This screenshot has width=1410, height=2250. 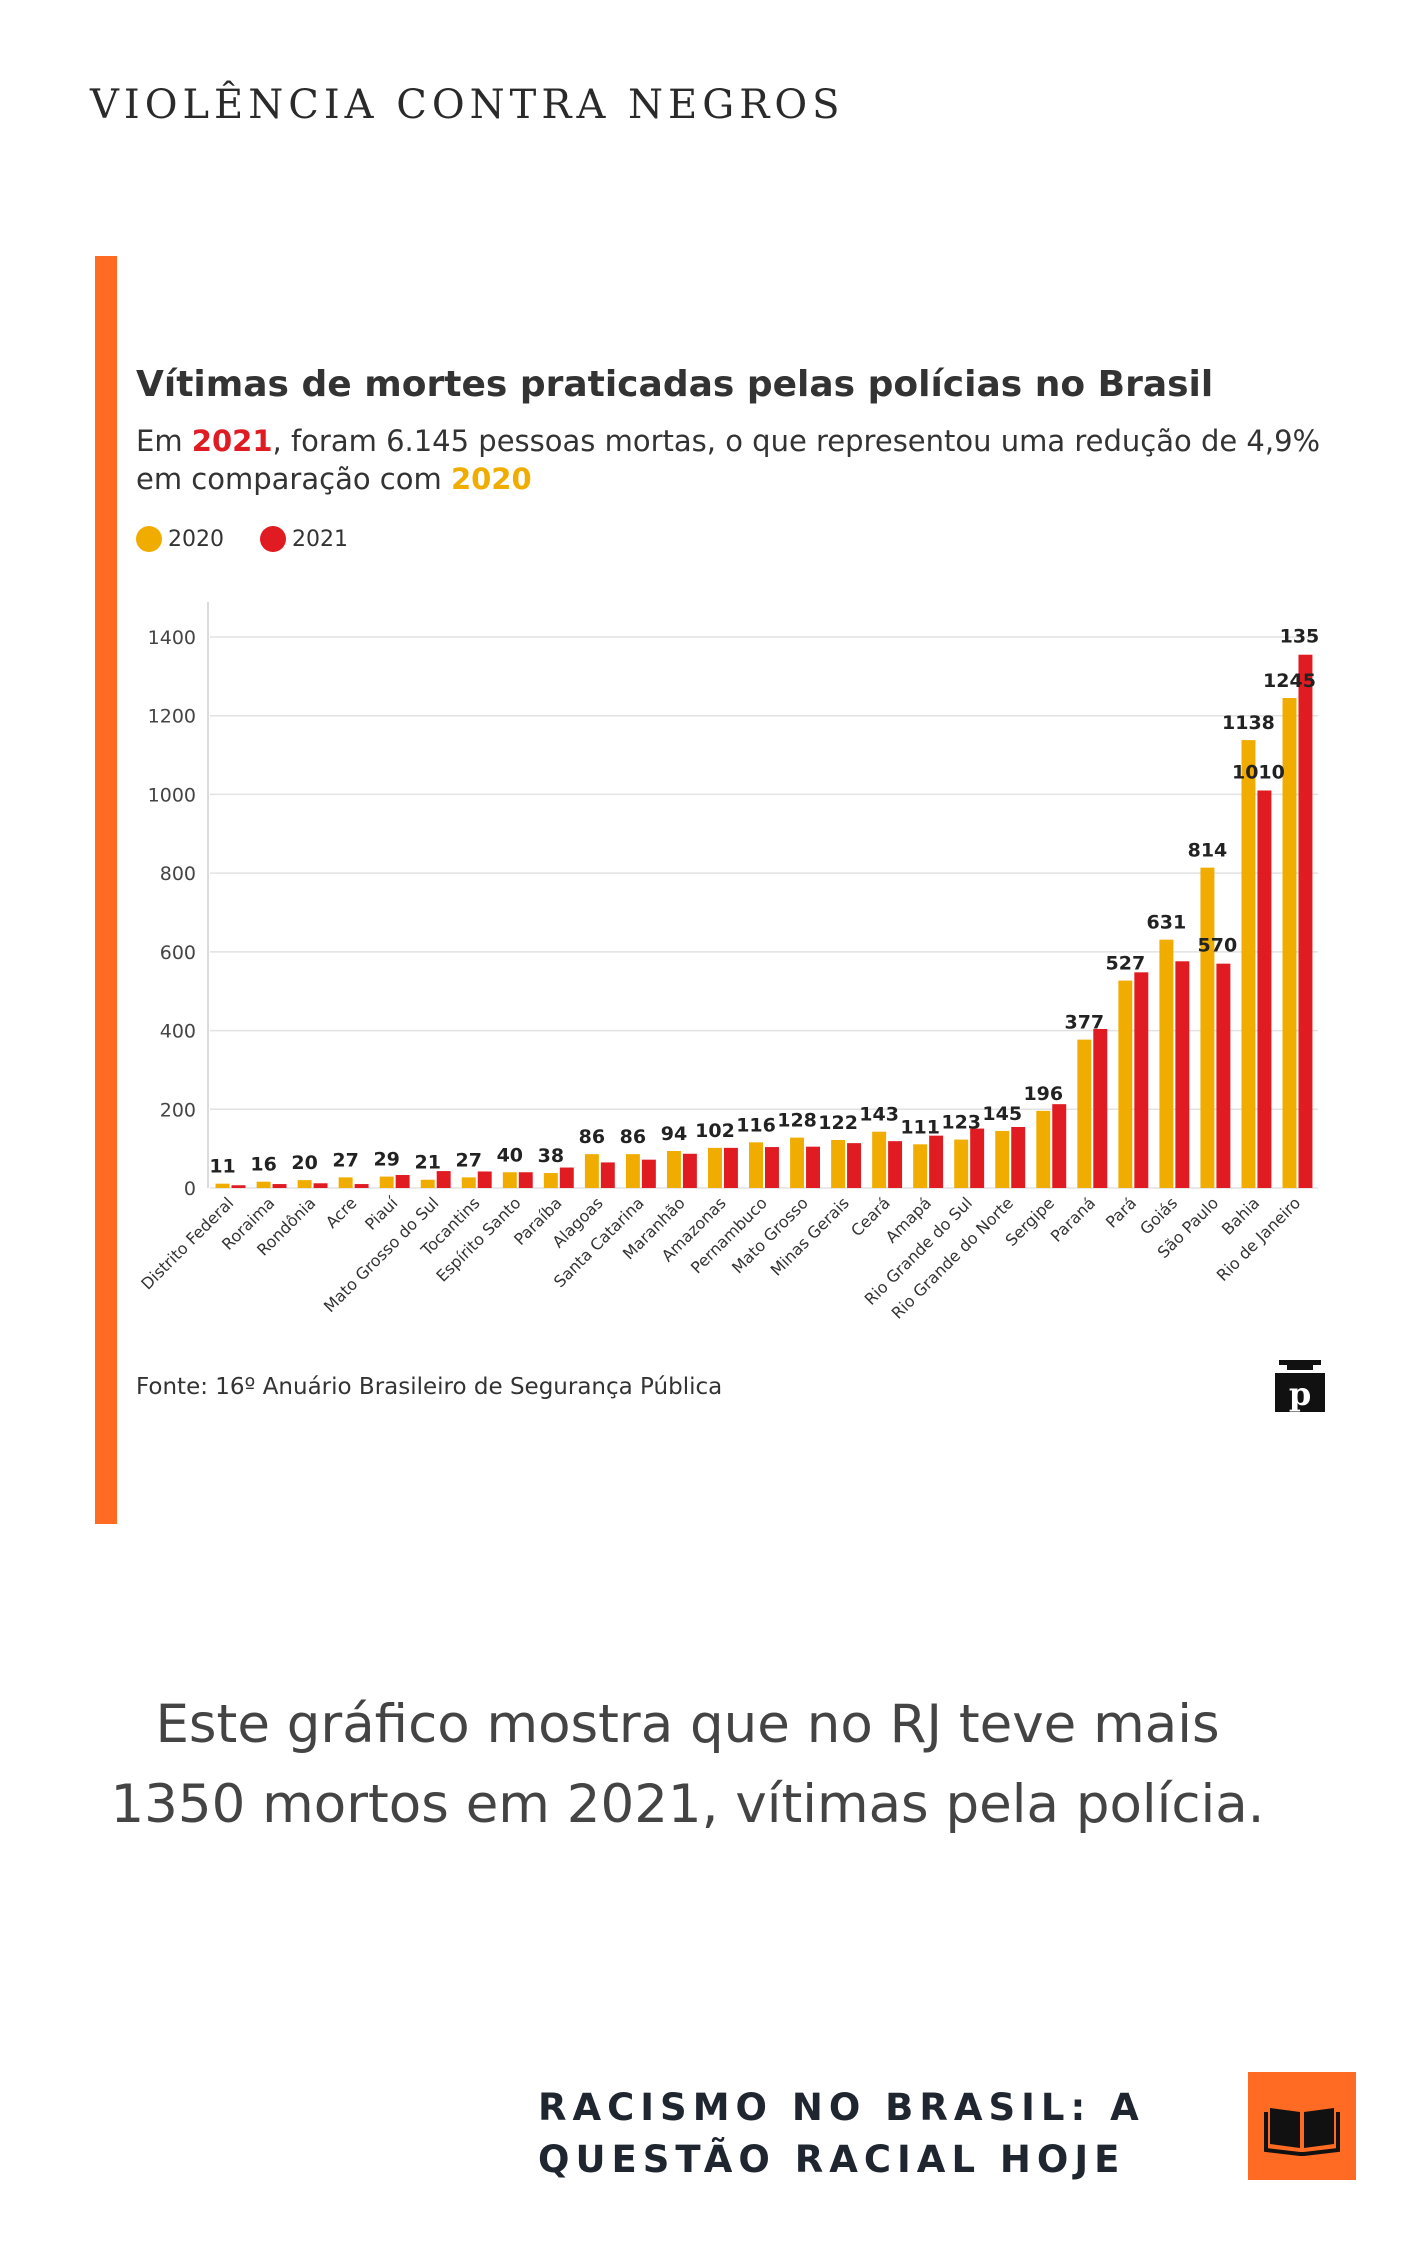 I want to click on data-label-2020: 40, so click(x=510, y=1155).